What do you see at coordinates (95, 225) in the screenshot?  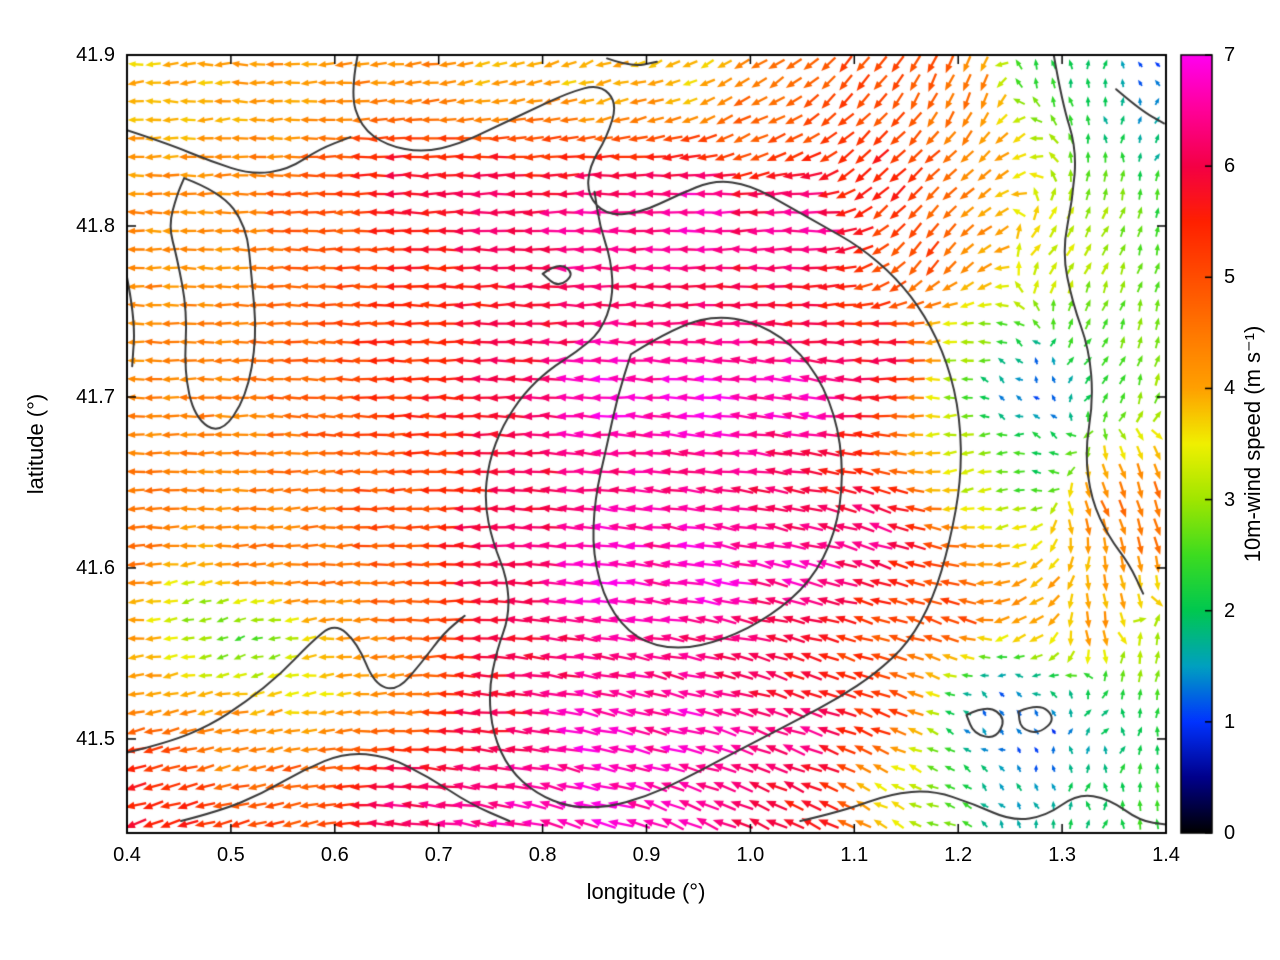 I see `y-tick-label: 41.8` at bounding box center [95, 225].